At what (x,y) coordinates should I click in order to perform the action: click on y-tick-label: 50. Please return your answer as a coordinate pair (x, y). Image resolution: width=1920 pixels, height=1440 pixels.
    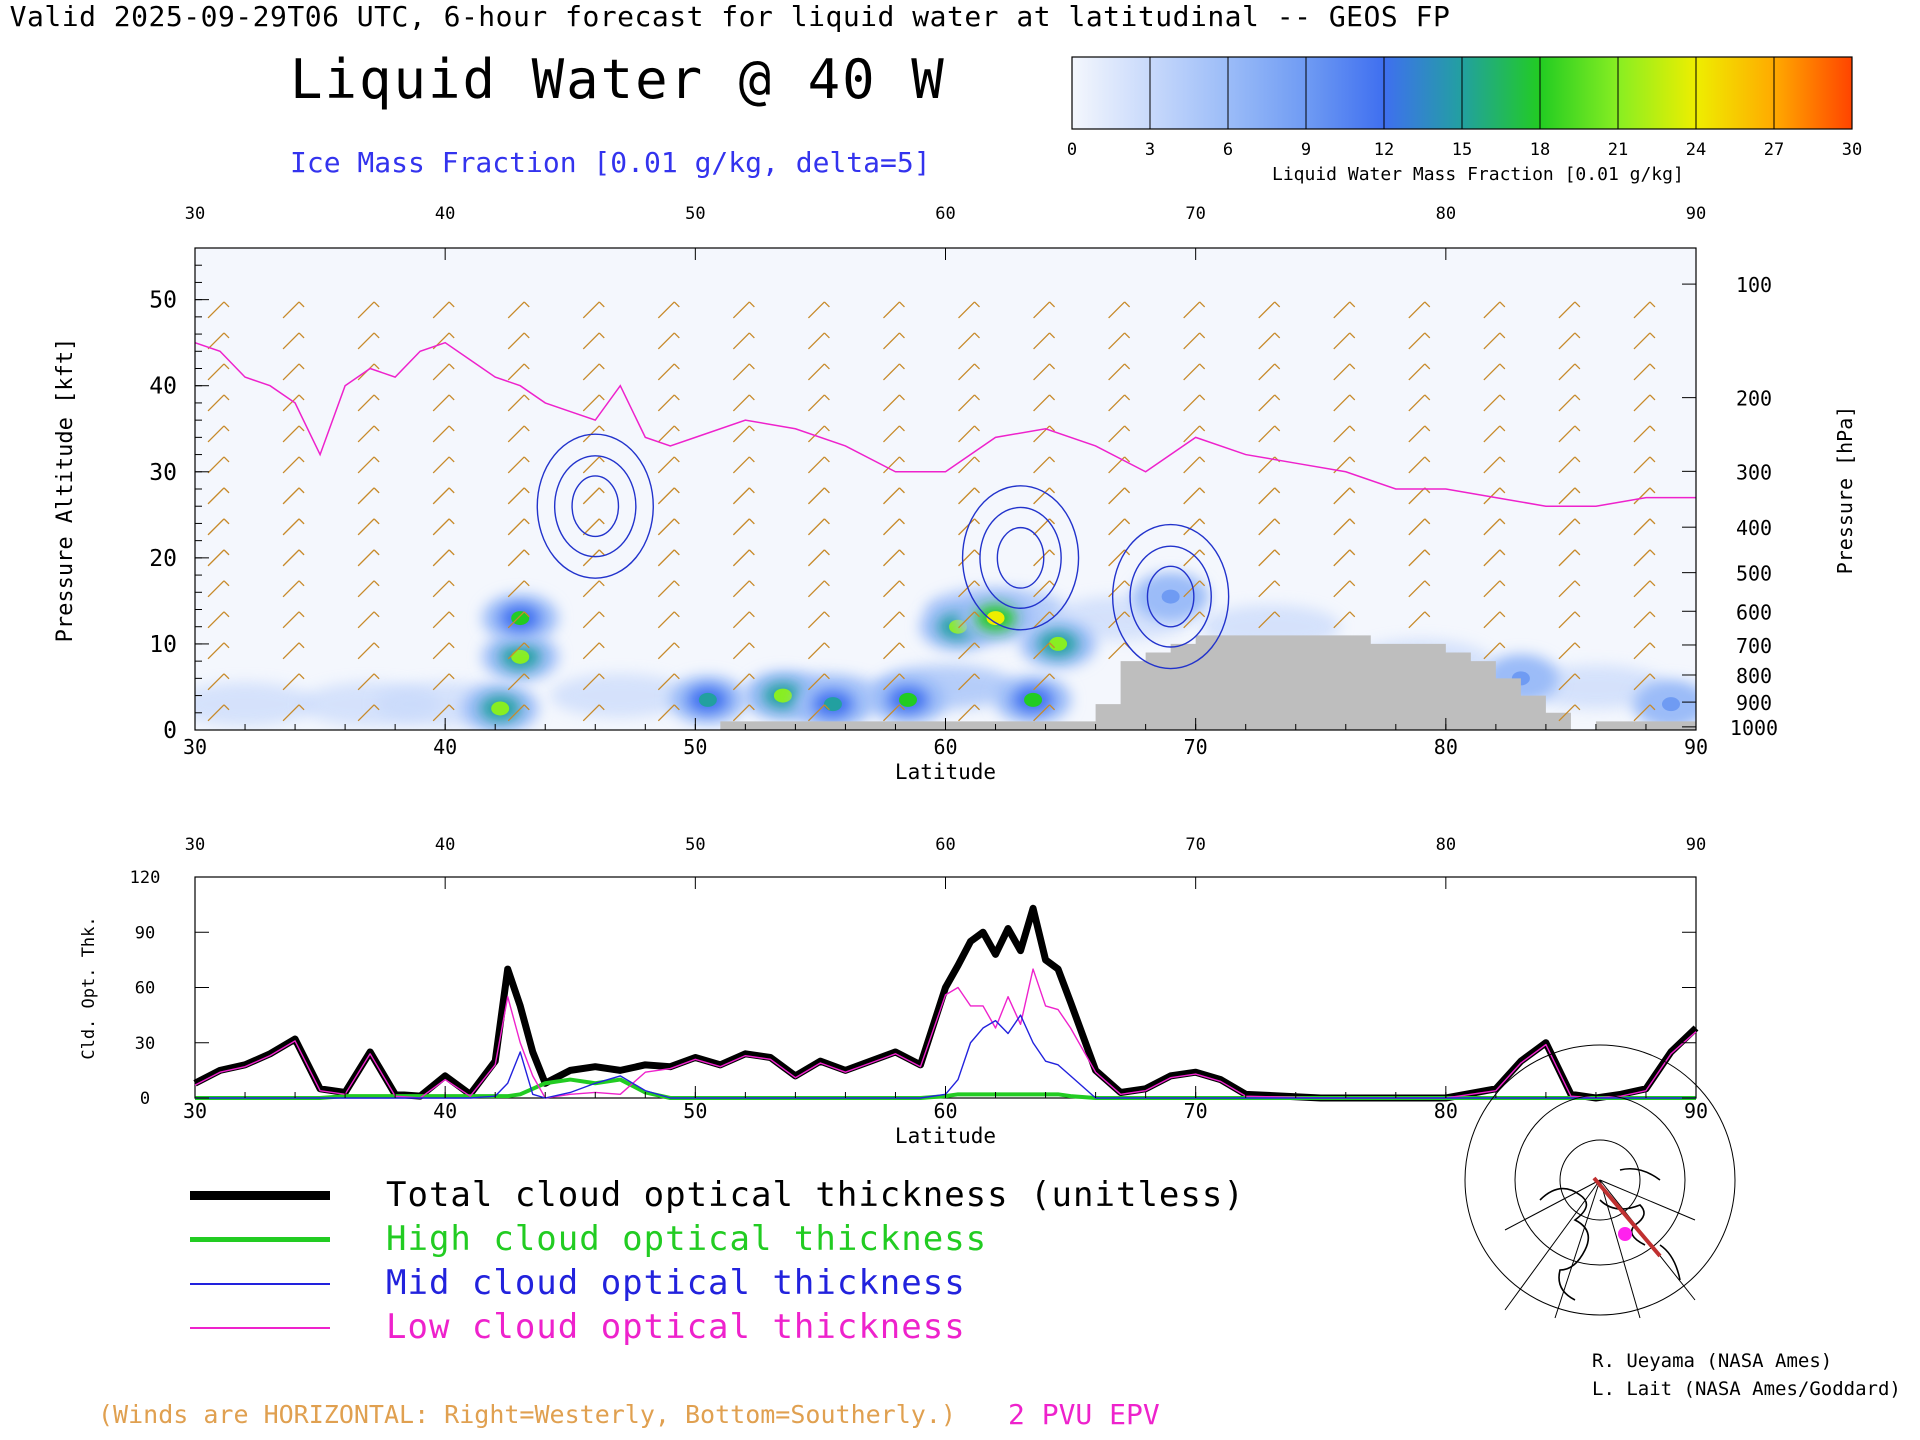
    Looking at the image, I should click on (163, 301).